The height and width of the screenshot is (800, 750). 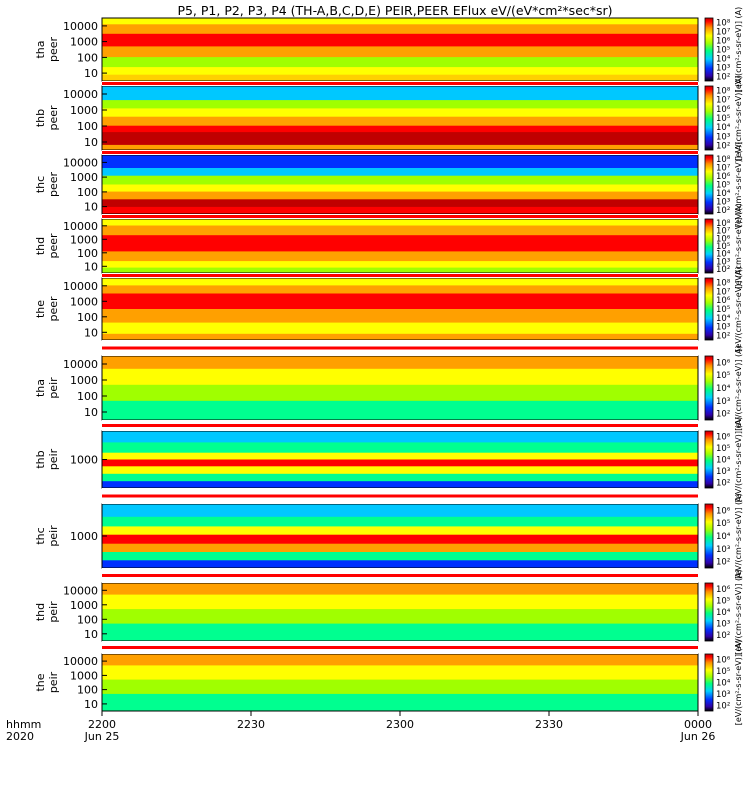 I want to click on x-tick-date: Jun 26, so click(x=698, y=736).